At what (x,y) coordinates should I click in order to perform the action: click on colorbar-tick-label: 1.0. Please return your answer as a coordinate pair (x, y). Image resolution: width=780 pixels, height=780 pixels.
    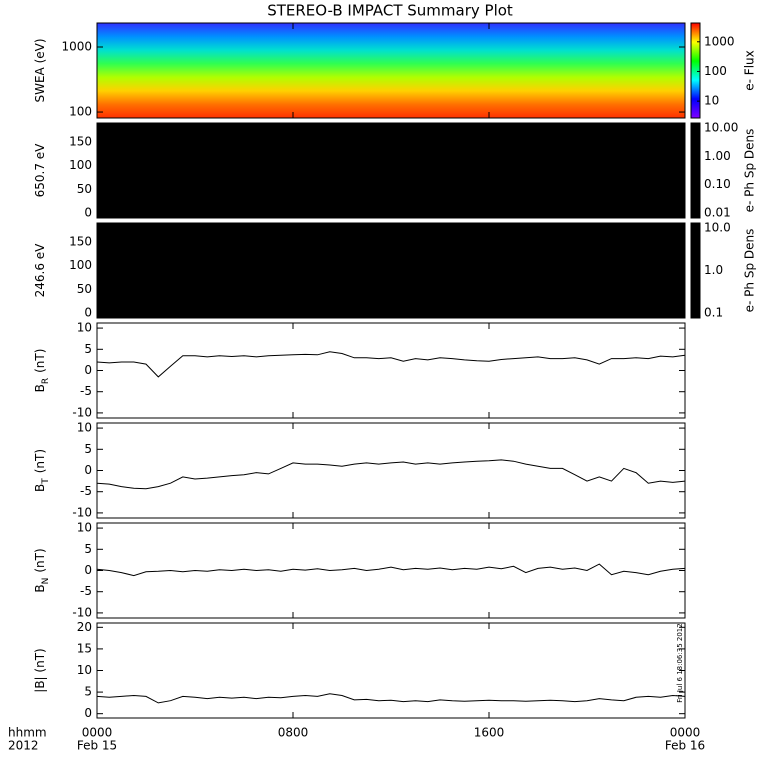
    Looking at the image, I should click on (713, 270).